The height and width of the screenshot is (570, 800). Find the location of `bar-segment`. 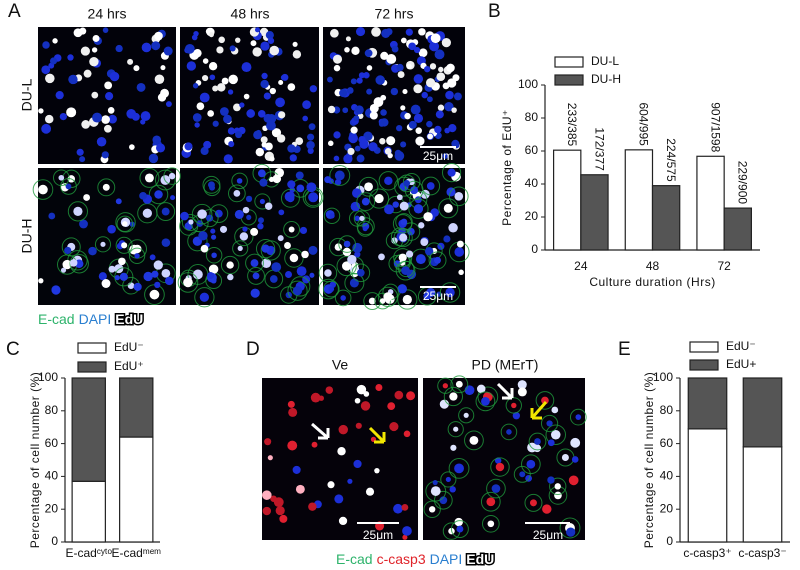

bar-segment is located at coordinates (136, 489).